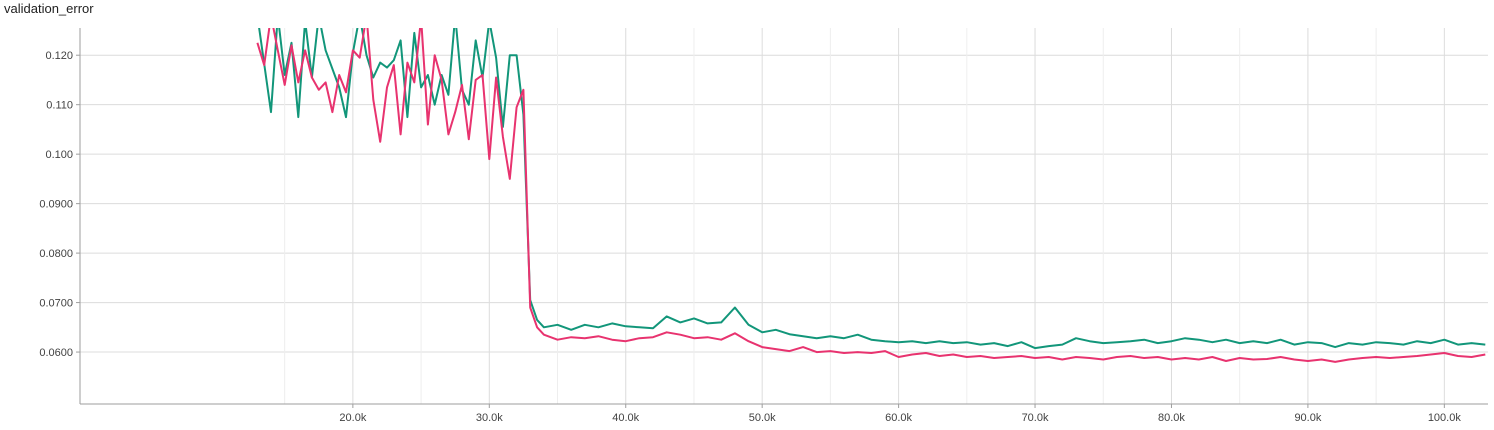 This screenshot has width=1494, height=430. Describe the element at coordinates (56, 254) in the screenshot. I see `y-tick-label: 0.0800` at that location.